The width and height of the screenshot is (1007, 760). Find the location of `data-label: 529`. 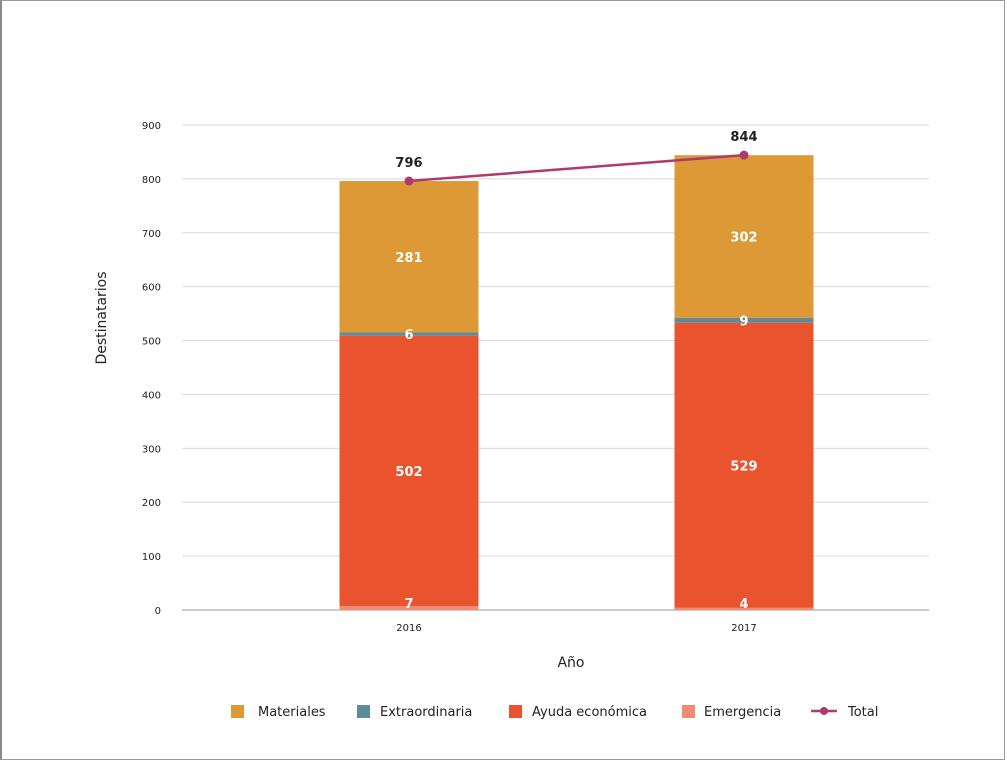

data-label: 529 is located at coordinates (743, 466).